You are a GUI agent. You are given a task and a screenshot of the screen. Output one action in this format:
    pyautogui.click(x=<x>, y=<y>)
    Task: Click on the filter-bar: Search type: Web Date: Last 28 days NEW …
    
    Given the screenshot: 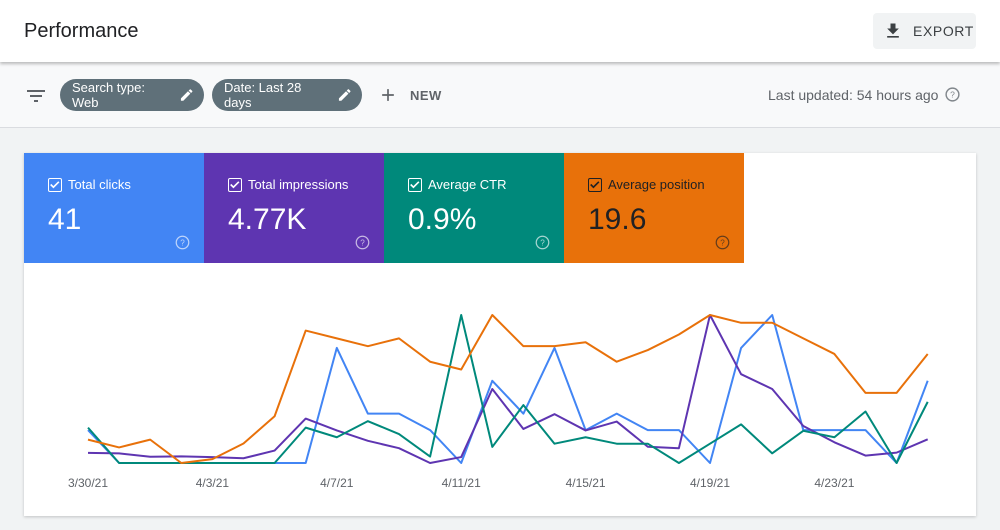 What is the action you would take?
    pyautogui.click(x=500, y=95)
    